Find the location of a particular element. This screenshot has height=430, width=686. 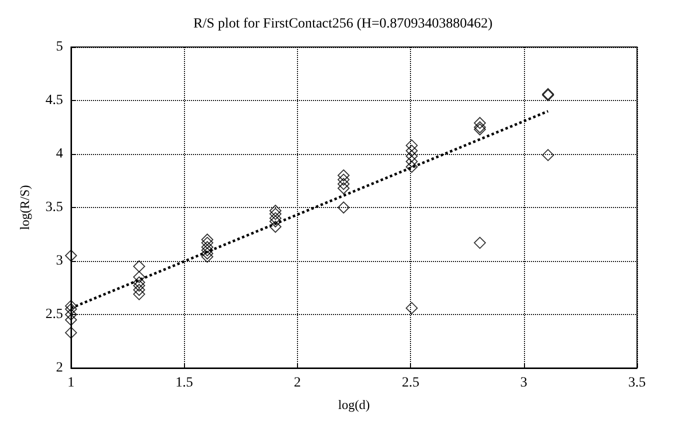

x-tick-label: 2.5 is located at coordinates (411, 383).